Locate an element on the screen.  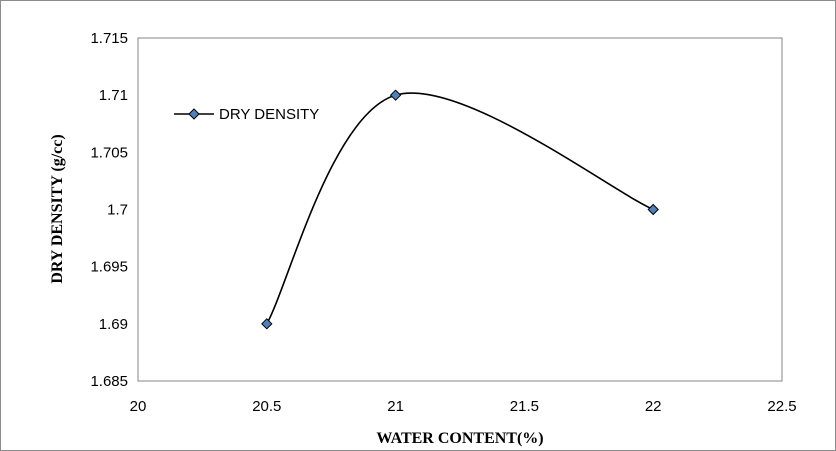
y-axis-title: DRY DENSITY (g/cc) is located at coordinates (57, 208).